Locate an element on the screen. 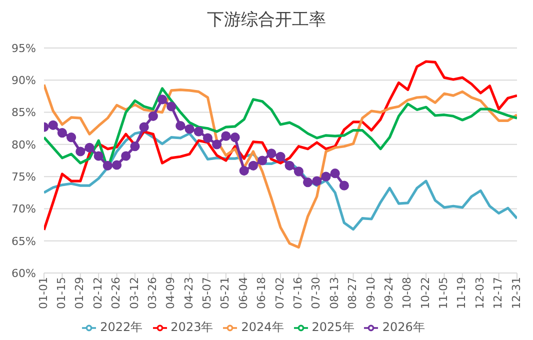 The width and height of the screenshot is (533, 340). x-tick-label: 02-26 is located at coordinates (116, 293).